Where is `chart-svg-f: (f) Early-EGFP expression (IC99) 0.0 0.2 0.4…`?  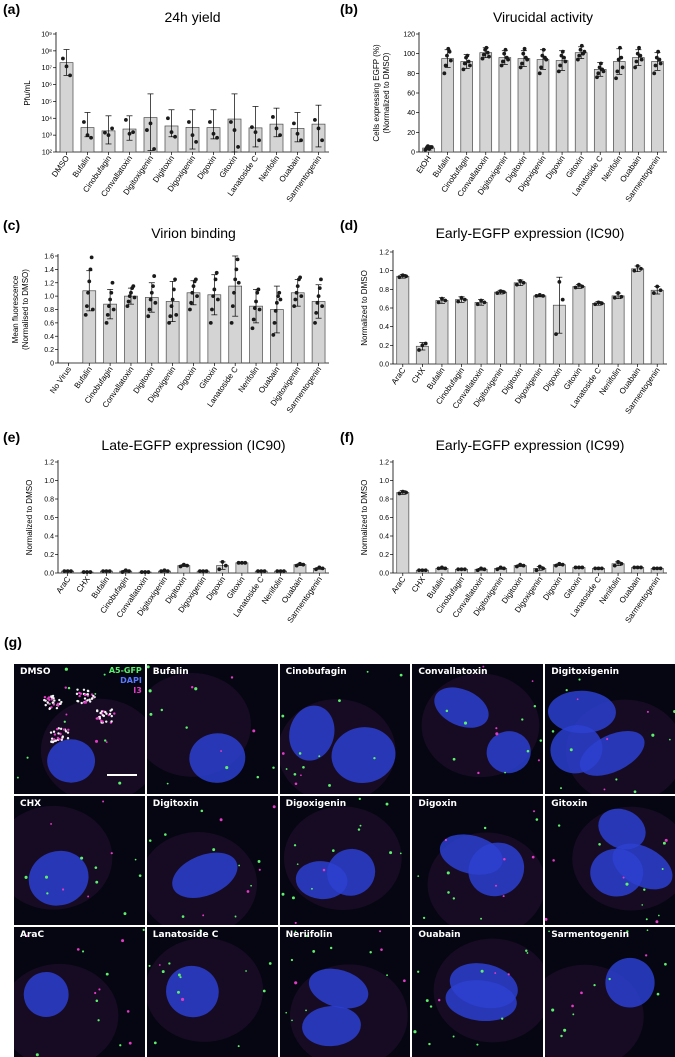
chart-svg-f: (f) Early-EGFP expression (IC99) 0.0 0.2 0.4… is located at coordinates (503, 527).